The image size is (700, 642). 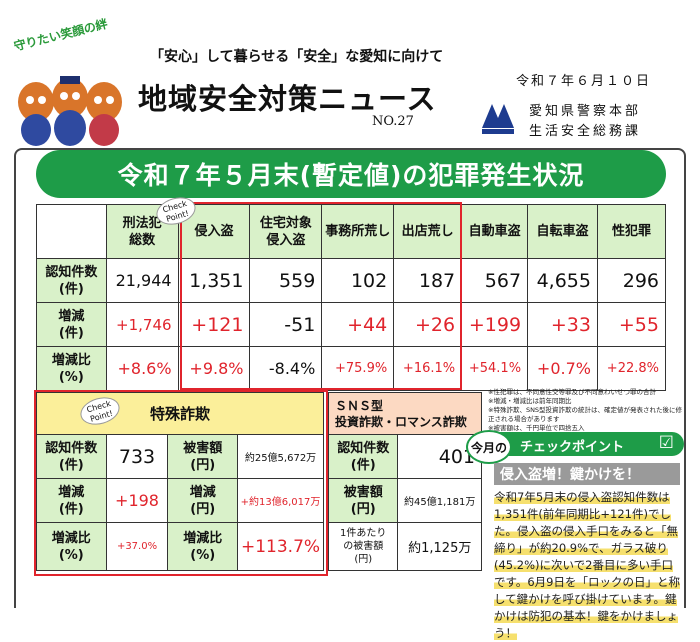 I want to click on table-row: 被害額 (円) 約45億1,181万, so click(x=404, y=500).